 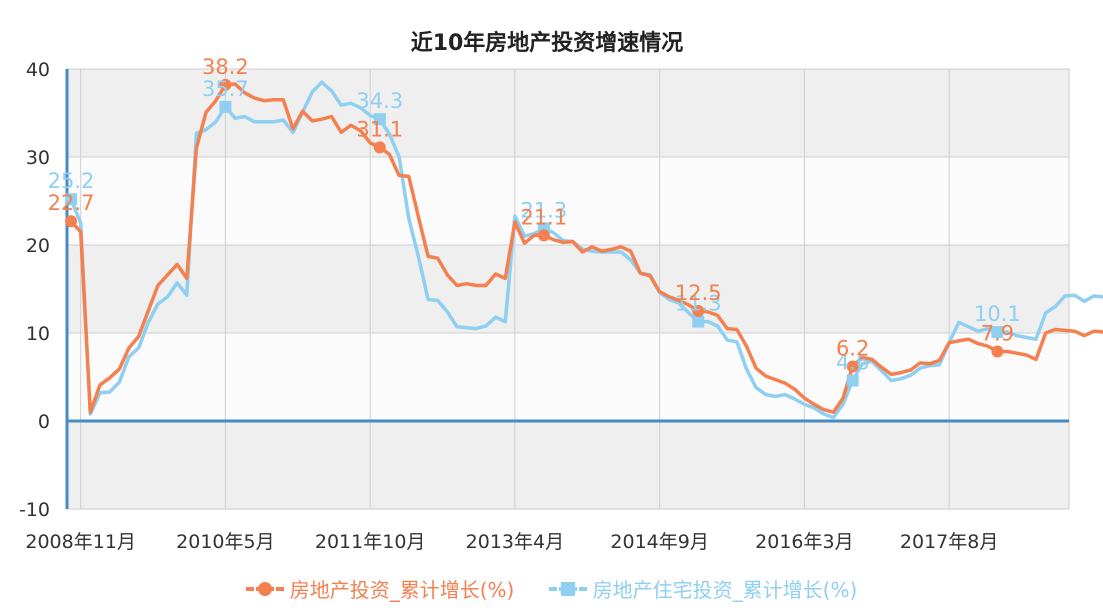 I want to click on data-label-investment: 31.1, so click(x=379, y=129).